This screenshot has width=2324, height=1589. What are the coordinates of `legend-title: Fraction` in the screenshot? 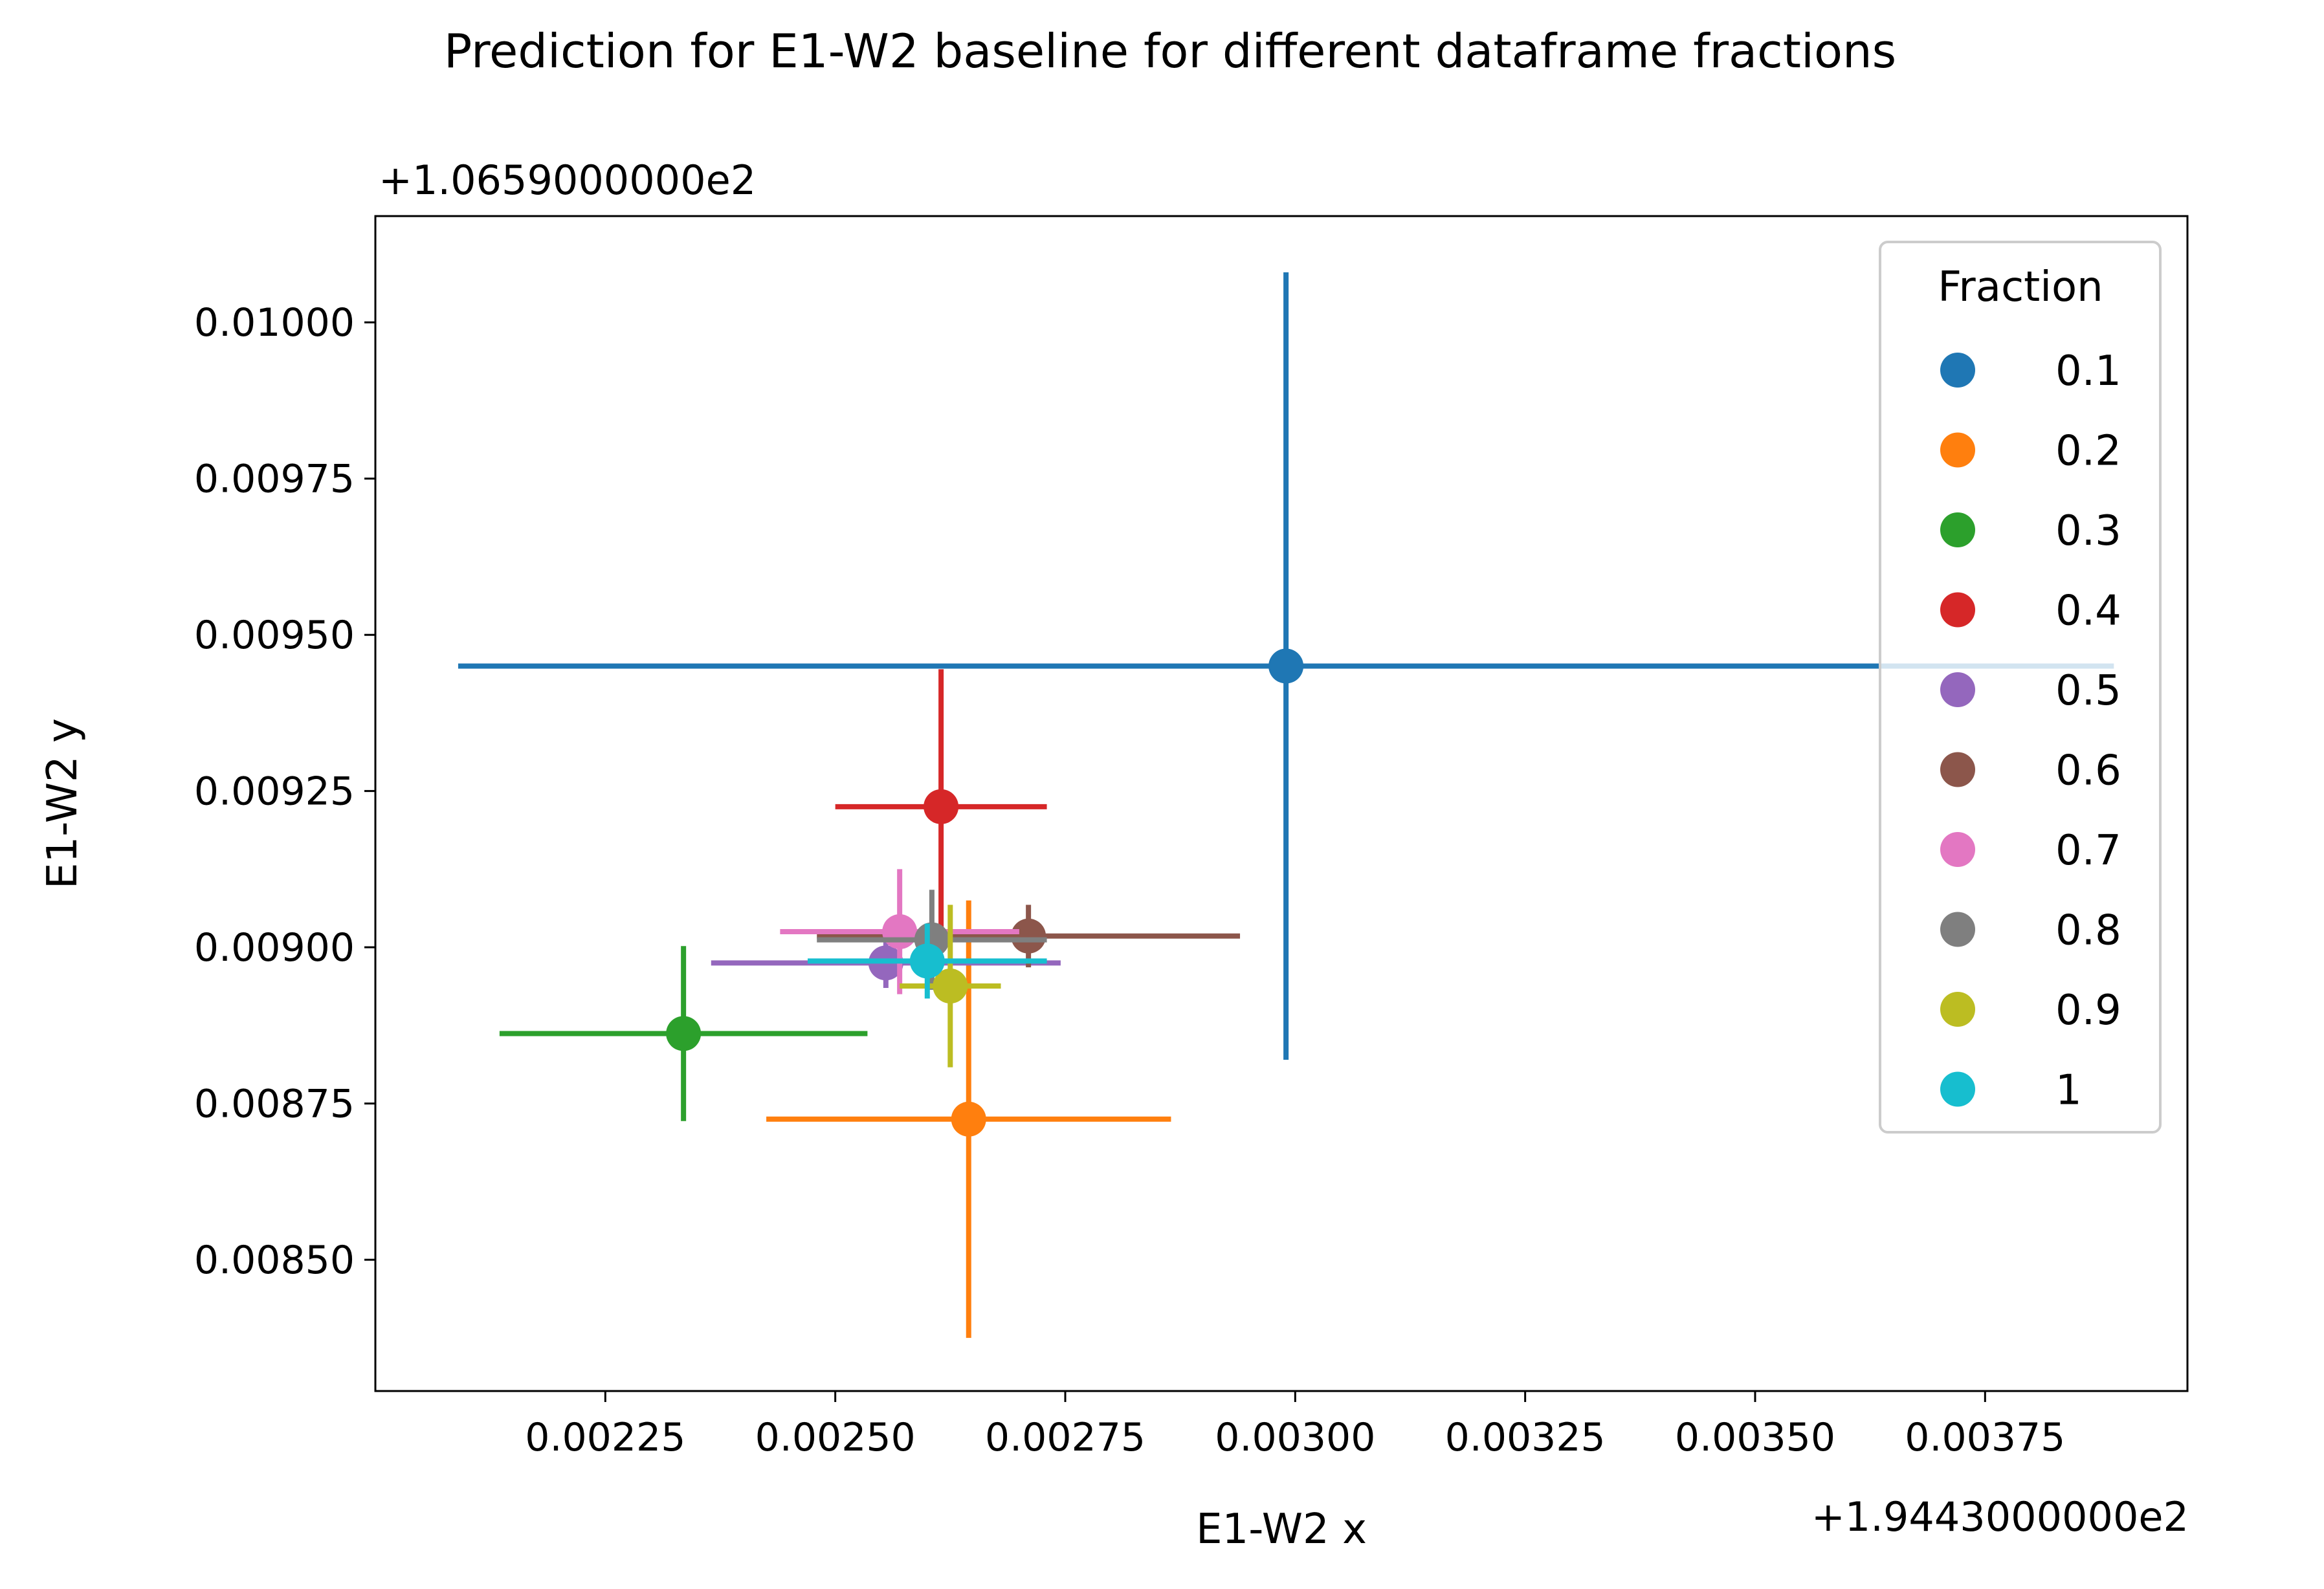 It's located at (2020, 287).